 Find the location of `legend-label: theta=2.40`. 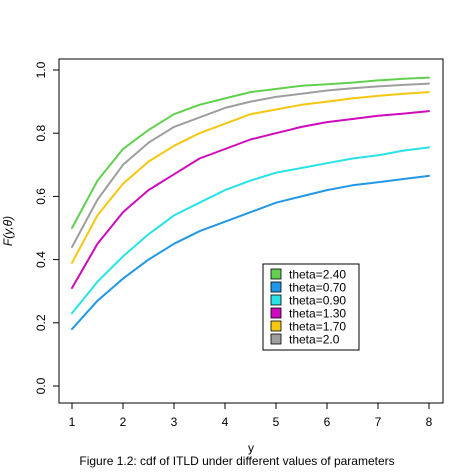

legend-label: theta=2.40 is located at coordinates (317, 275).